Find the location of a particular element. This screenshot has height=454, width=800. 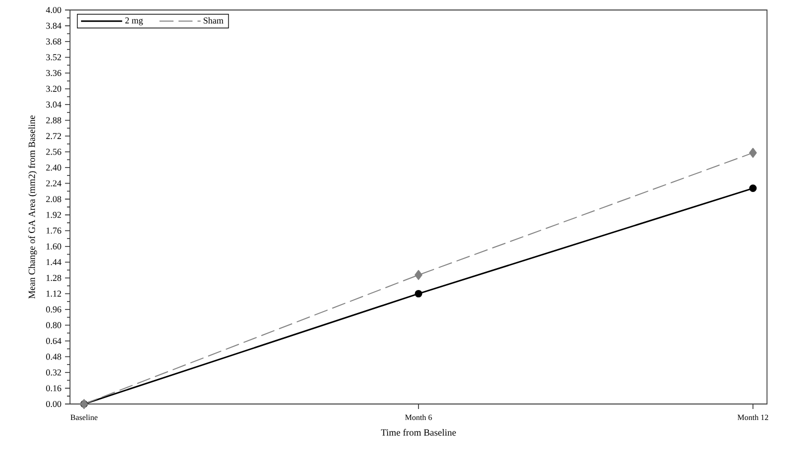

y-tick-label: 4.00 is located at coordinates (54, 10).